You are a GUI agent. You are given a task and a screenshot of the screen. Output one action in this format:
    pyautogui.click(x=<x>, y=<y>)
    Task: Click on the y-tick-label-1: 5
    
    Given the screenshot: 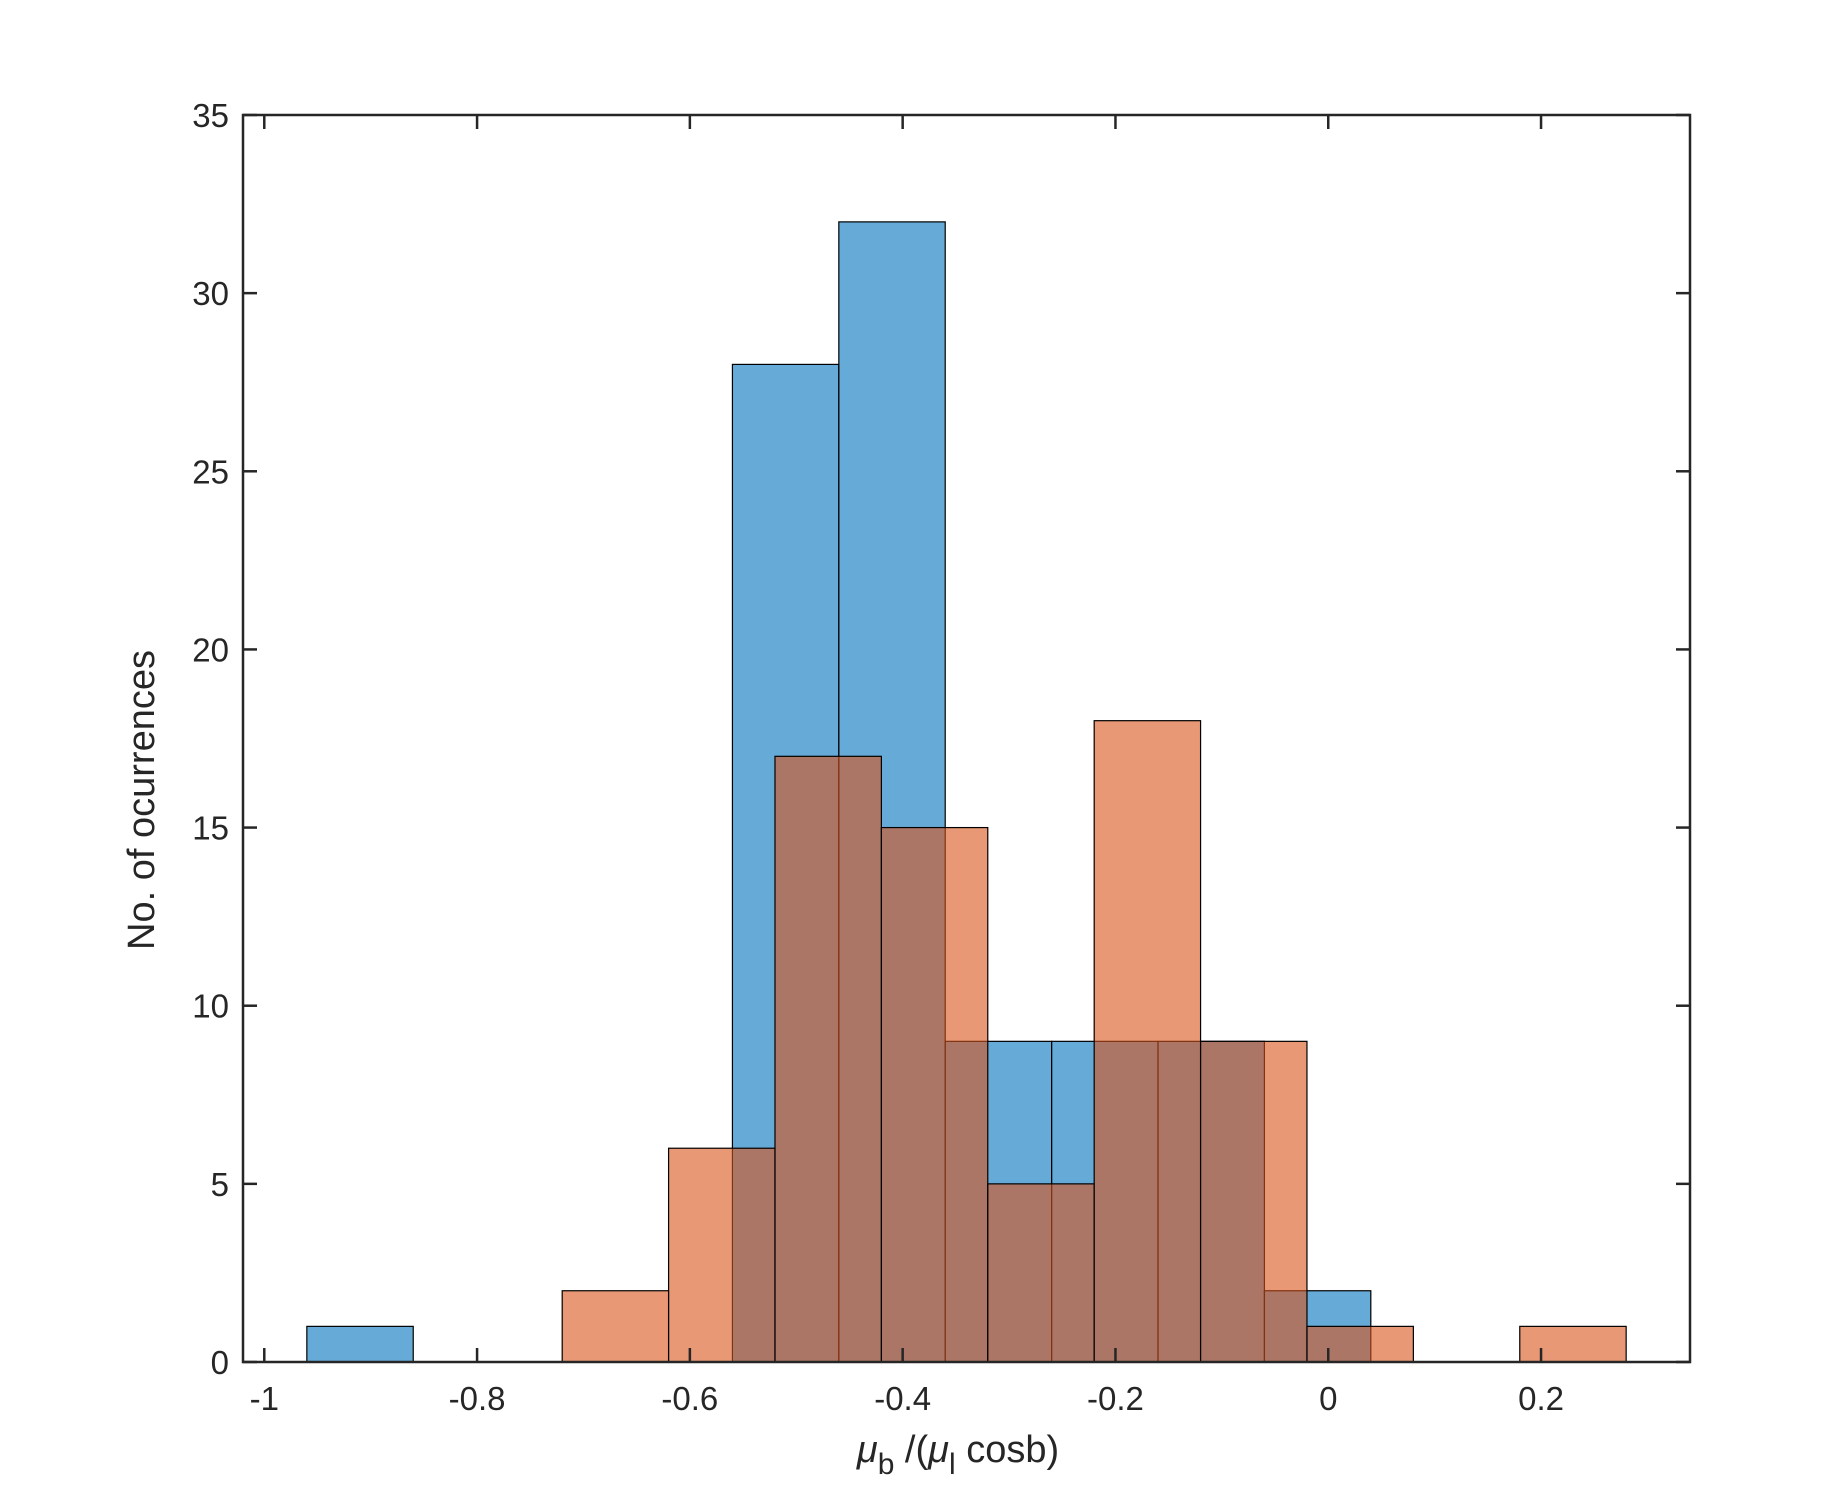 What is the action you would take?
    pyautogui.click(x=220, y=1184)
    